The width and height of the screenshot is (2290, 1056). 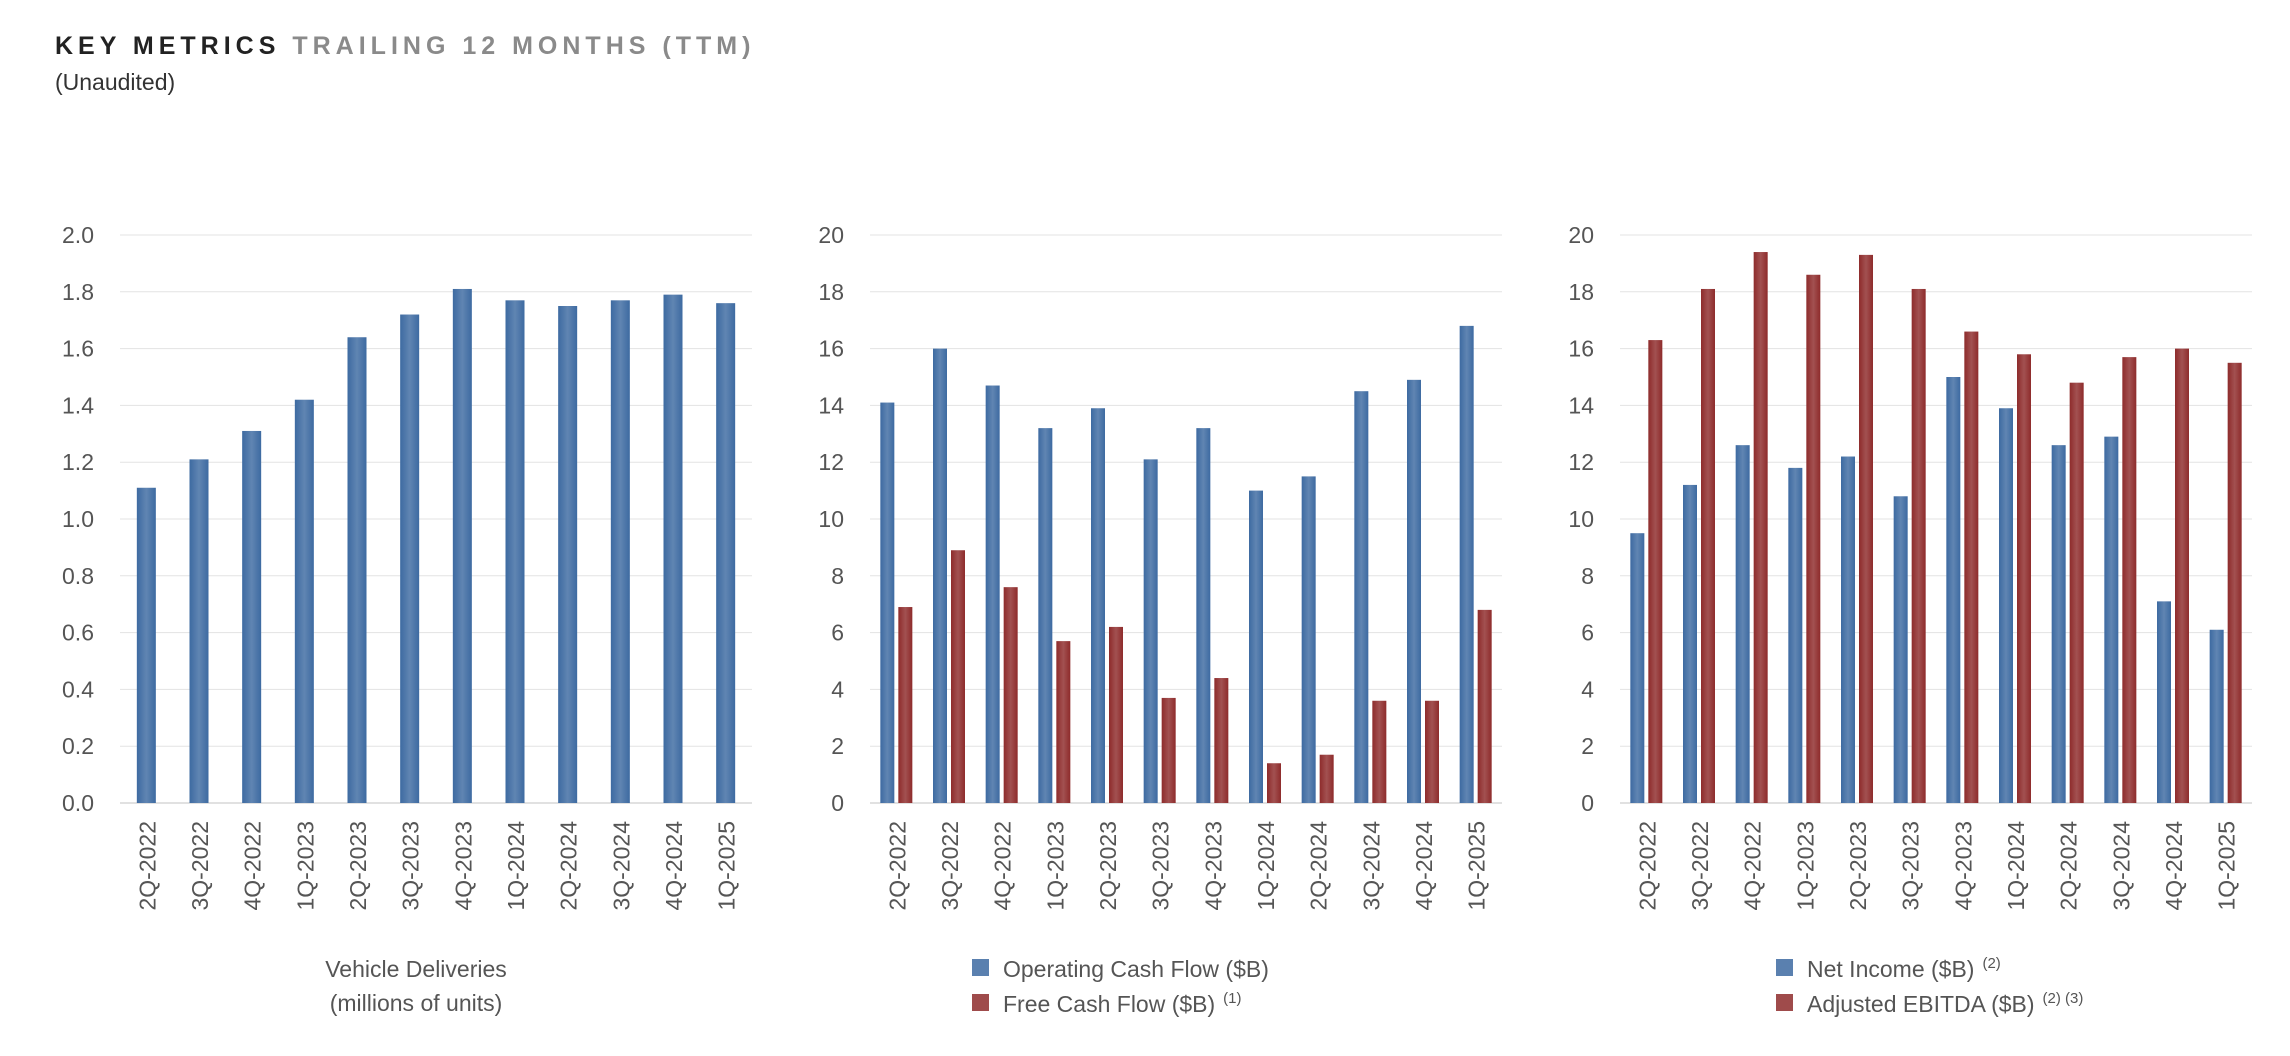 I want to click on x-tick-label: 1Q-2024, so click(x=2016, y=866).